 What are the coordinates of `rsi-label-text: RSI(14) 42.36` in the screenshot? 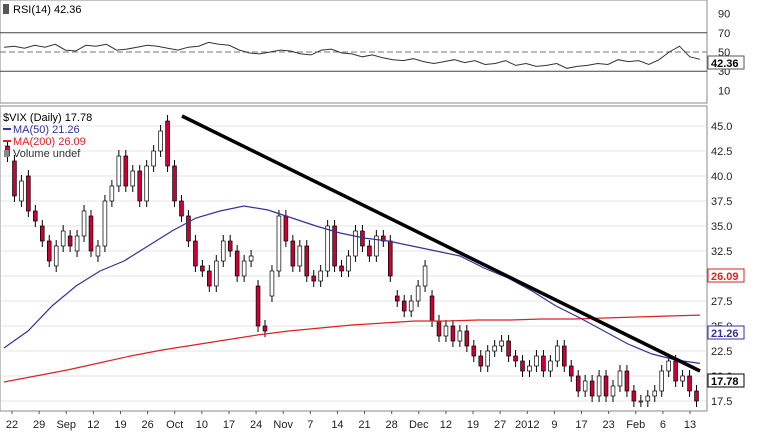 It's located at (47, 10).